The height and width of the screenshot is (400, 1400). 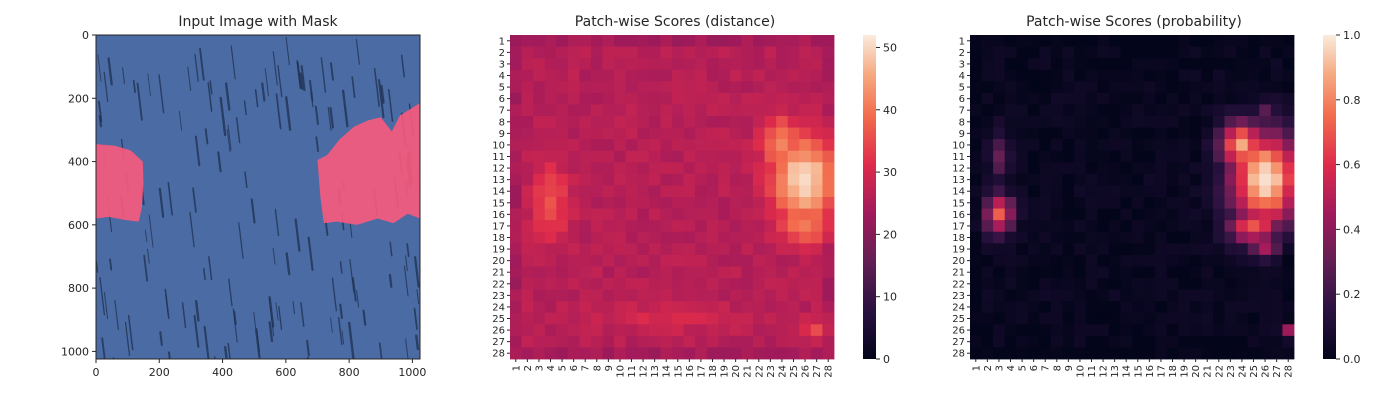 What do you see at coordinates (962, 76) in the screenshot?
I see `y-tick-label: 4` at bounding box center [962, 76].